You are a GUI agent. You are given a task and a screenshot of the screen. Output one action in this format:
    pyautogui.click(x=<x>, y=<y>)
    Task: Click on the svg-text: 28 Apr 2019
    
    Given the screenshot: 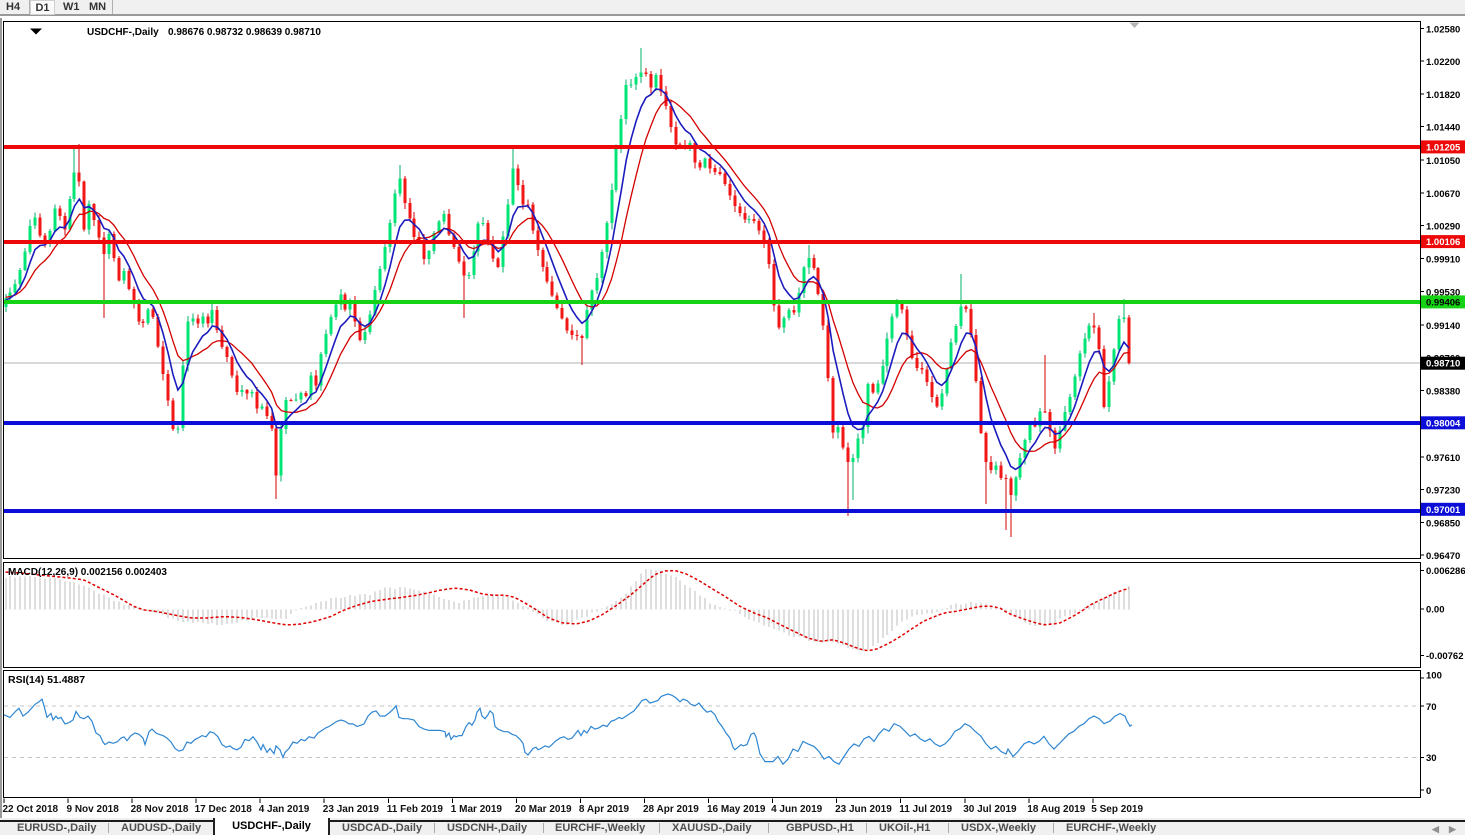 What is the action you would take?
    pyautogui.click(x=671, y=809)
    